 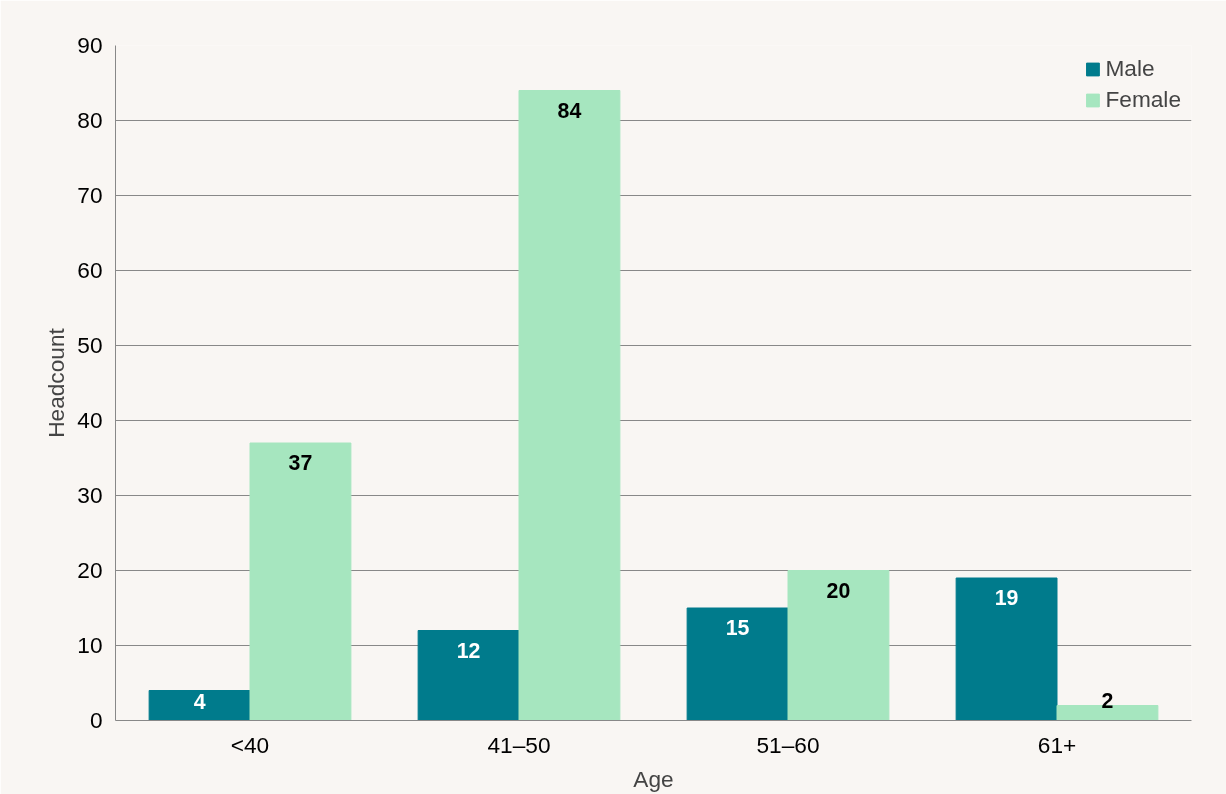 What do you see at coordinates (90, 45) in the screenshot?
I see `y-tick-label: 90` at bounding box center [90, 45].